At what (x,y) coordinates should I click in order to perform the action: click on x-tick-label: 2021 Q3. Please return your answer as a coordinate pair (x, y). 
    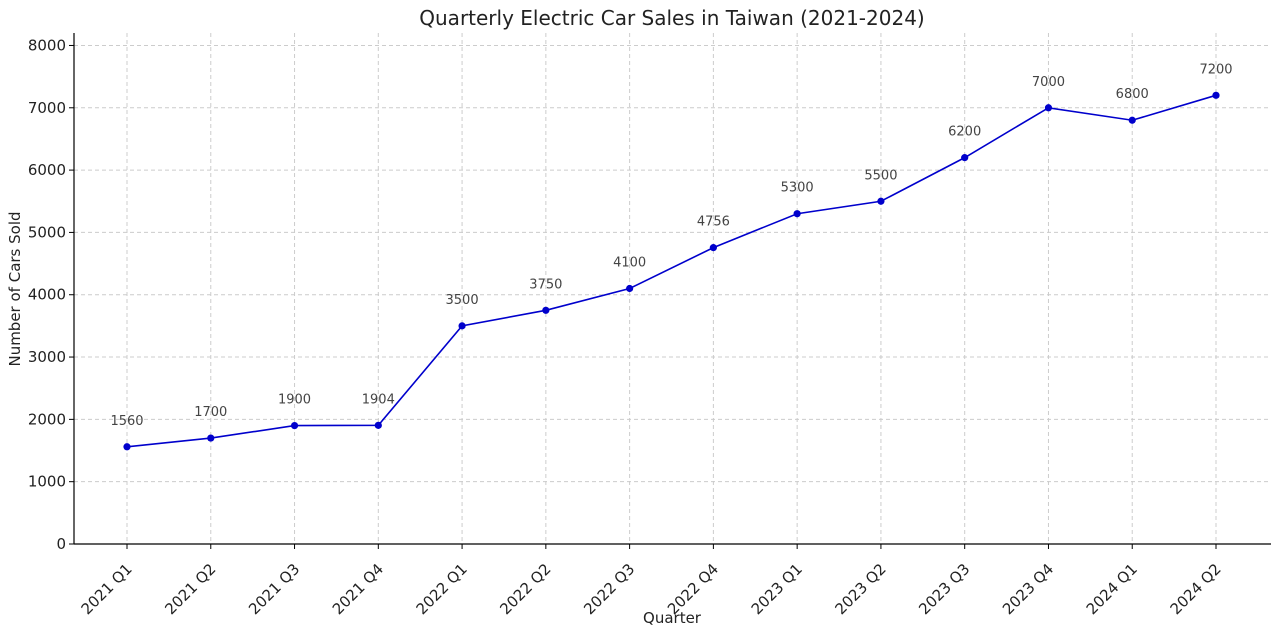
    Looking at the image, I should click on (274, 589).